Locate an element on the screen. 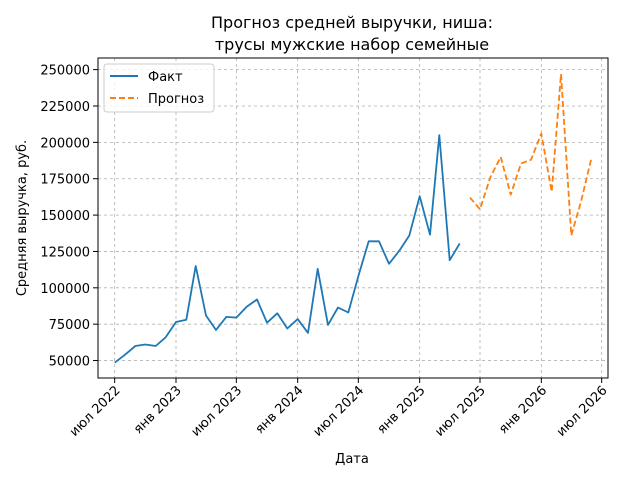 Image resolution: width=640 pixels, height=480 pixels. series-line is located at coordinates (531, 155).